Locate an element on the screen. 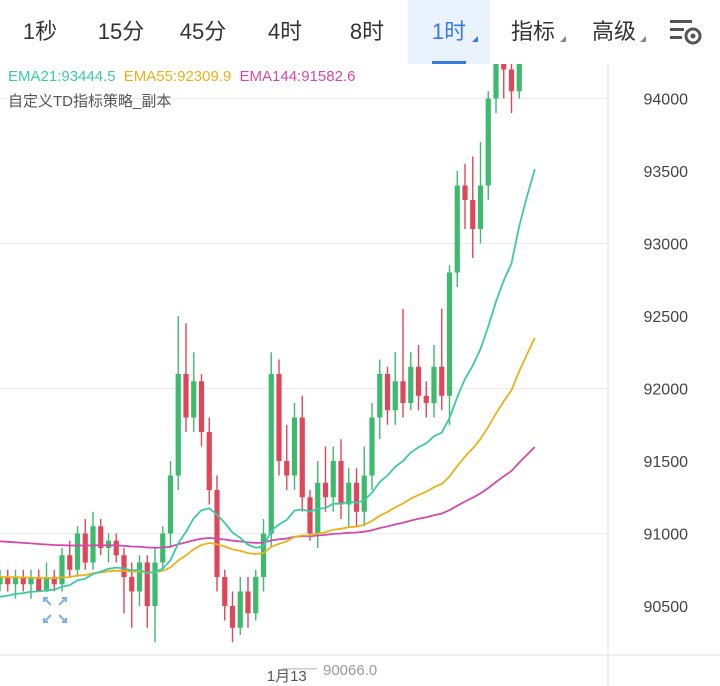 Image resolution: width=720 pixels, height=686 pixels. tab-1s: 1秒 is located at coordinates (40, 31).